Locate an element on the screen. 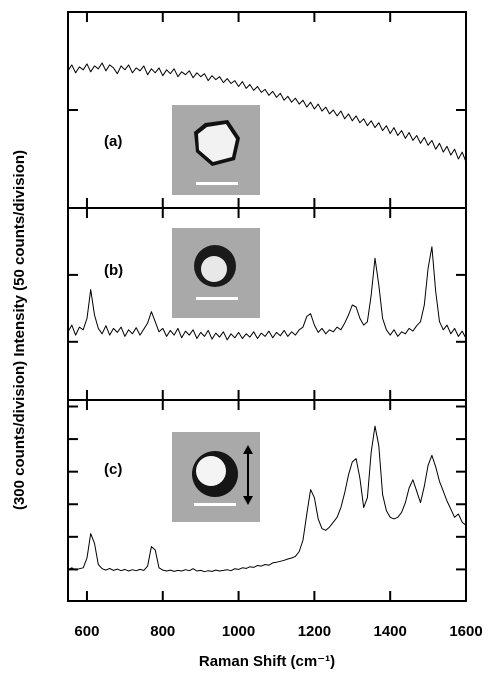  panel-label: (c) is located at coordinates (113, 469).